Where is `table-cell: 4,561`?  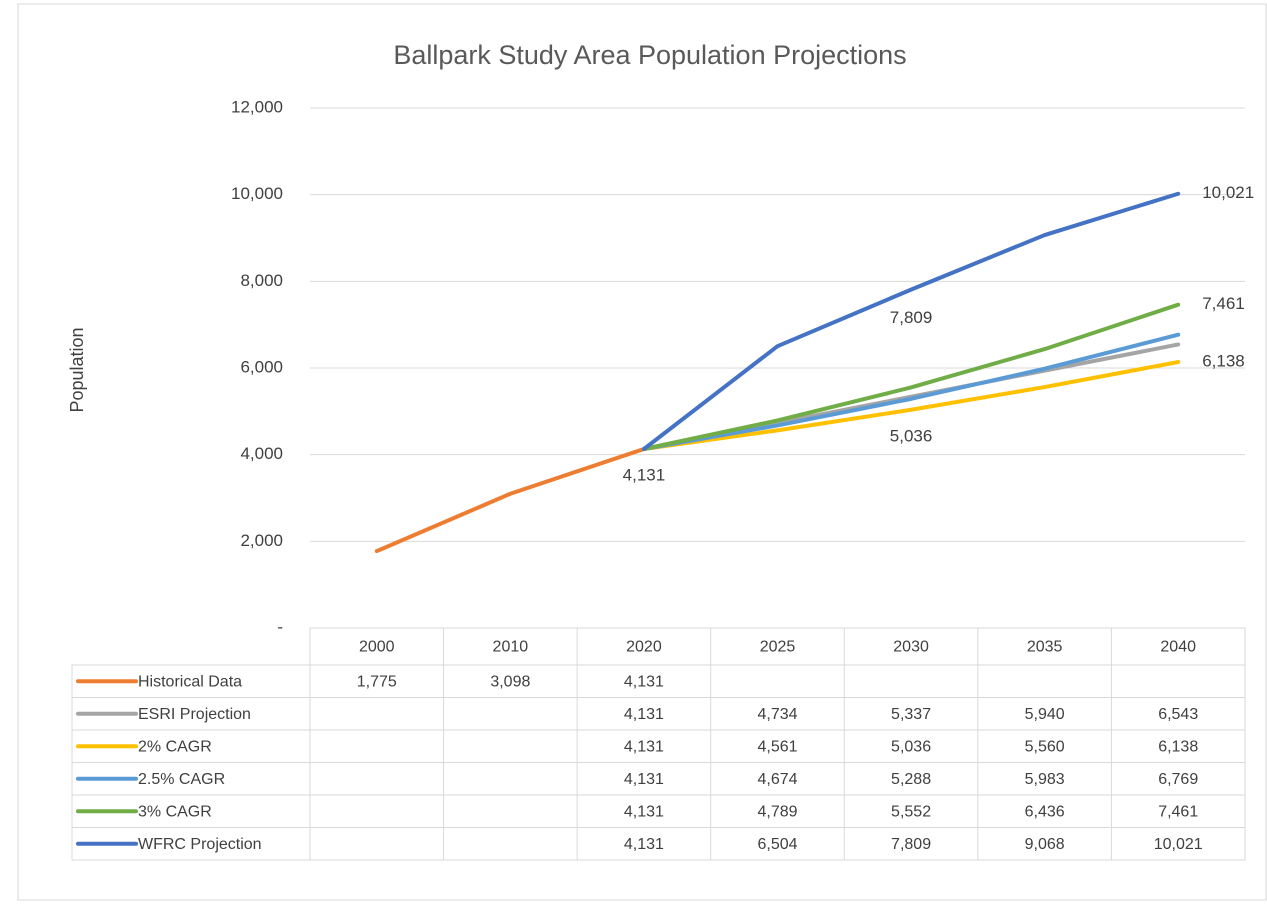 table-cell: 4,561 is located at coordinates (777, 746).